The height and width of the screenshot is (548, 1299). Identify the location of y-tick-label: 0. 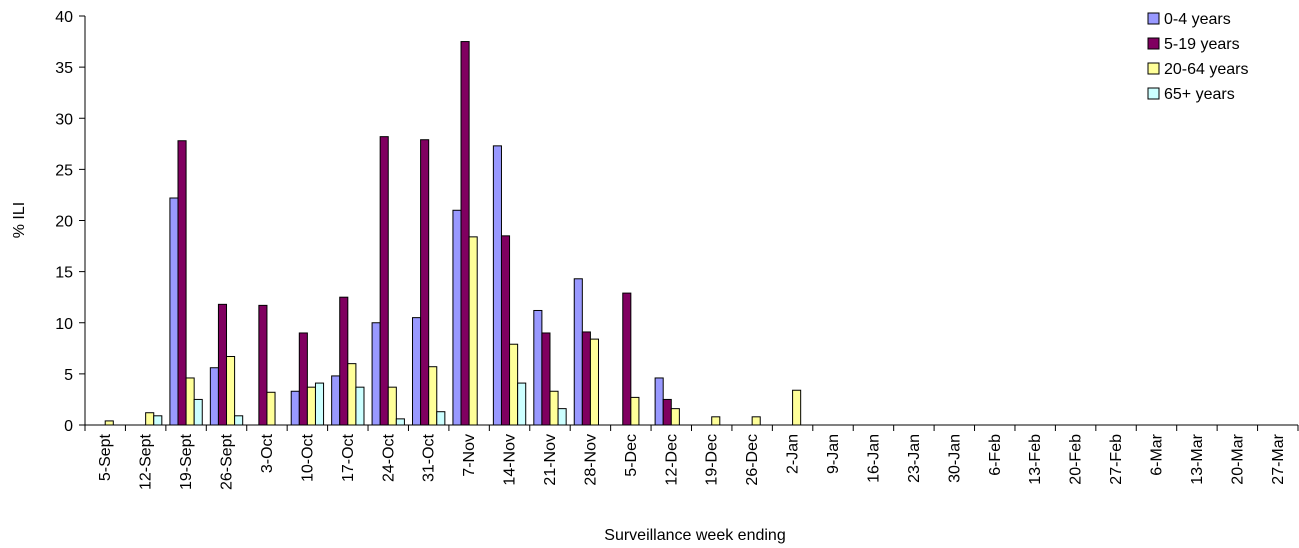
(68, 426).